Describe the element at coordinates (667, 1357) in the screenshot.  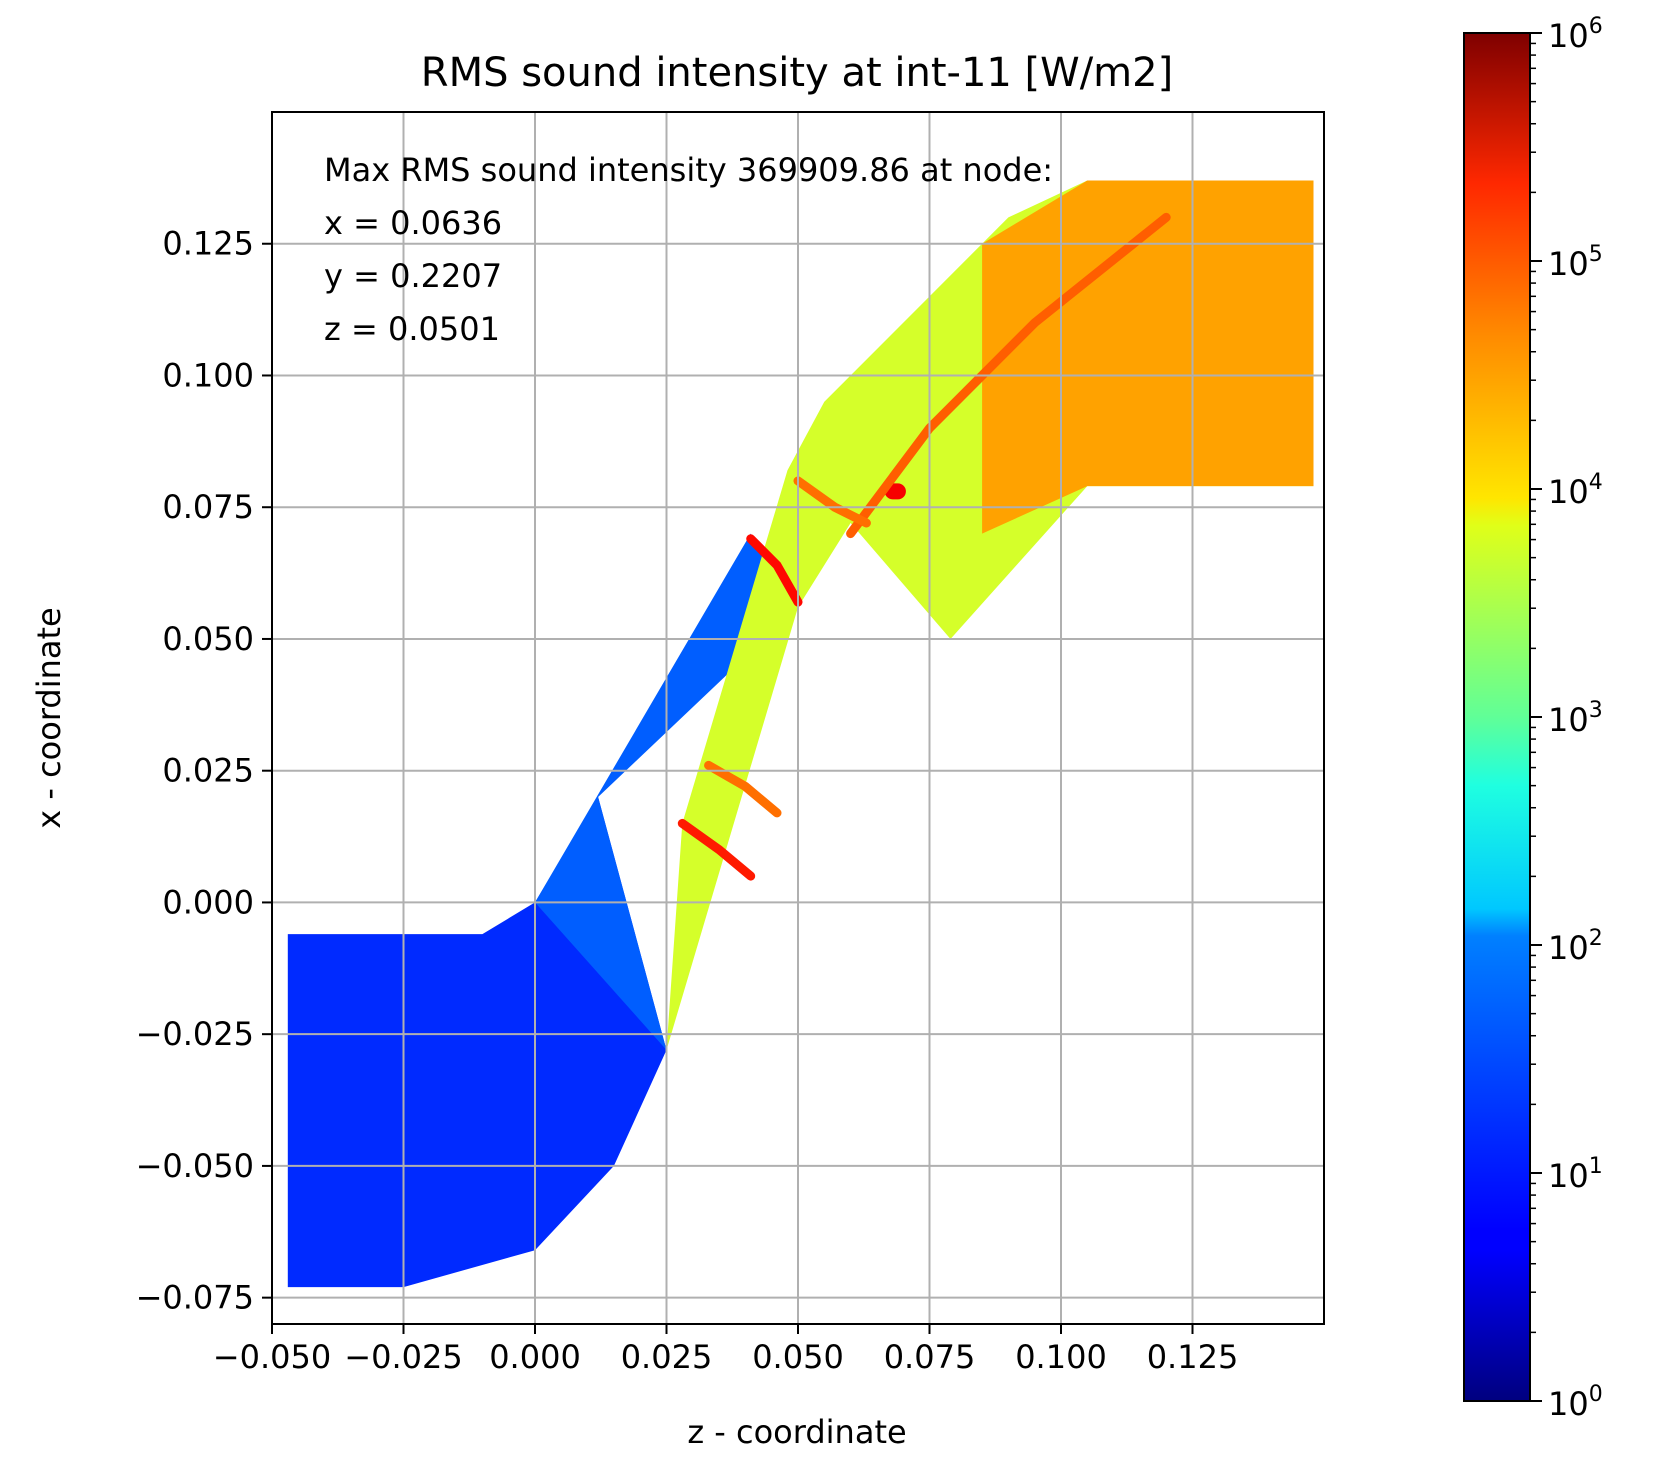
I see `x-tick-label: 0.025` at that location.